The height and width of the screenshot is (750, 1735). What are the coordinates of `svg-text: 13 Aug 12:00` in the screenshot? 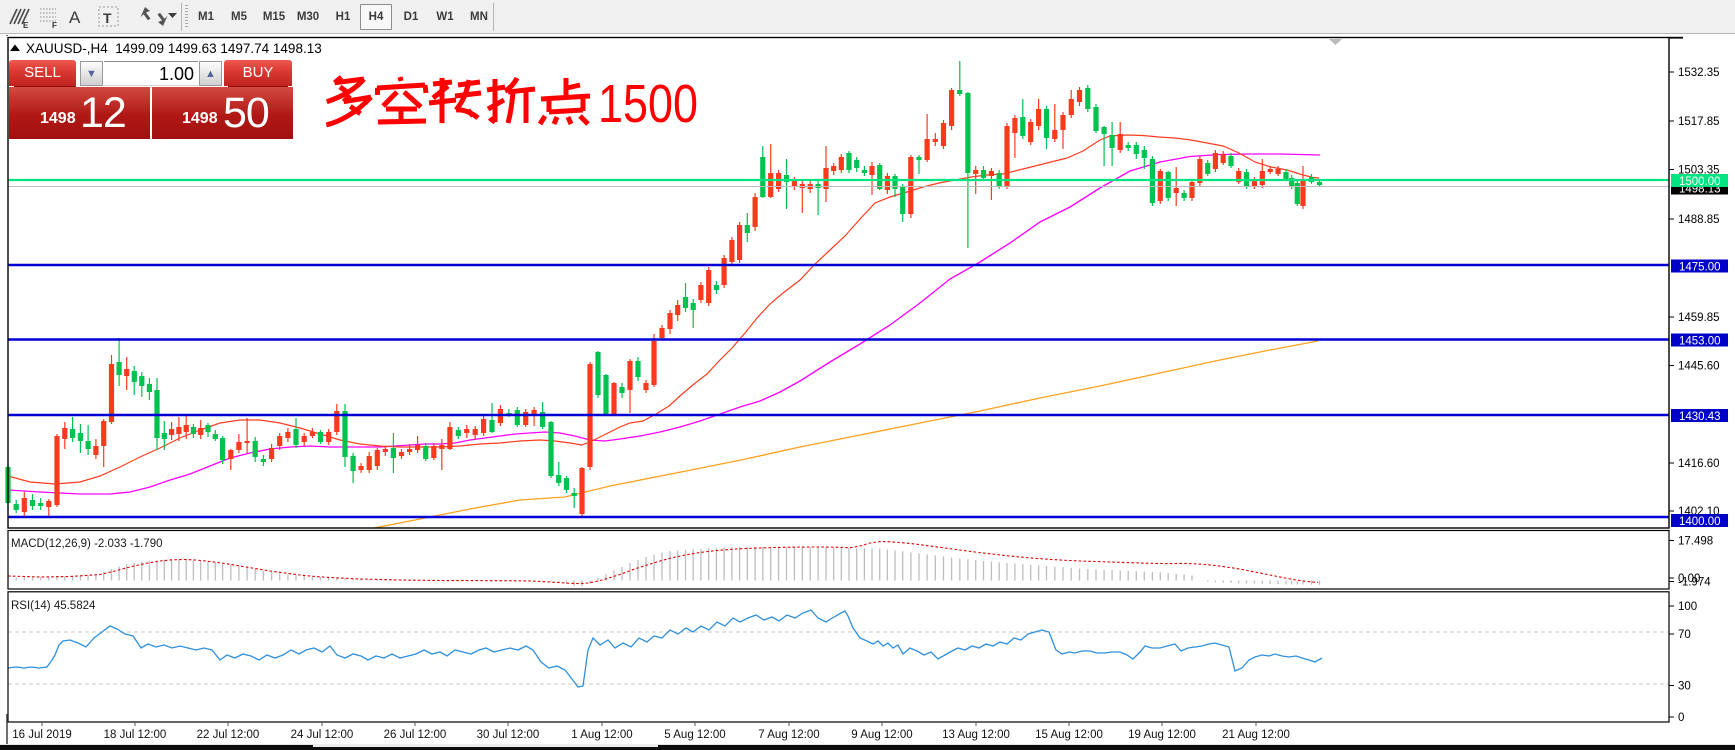 It's located at (976, 735).